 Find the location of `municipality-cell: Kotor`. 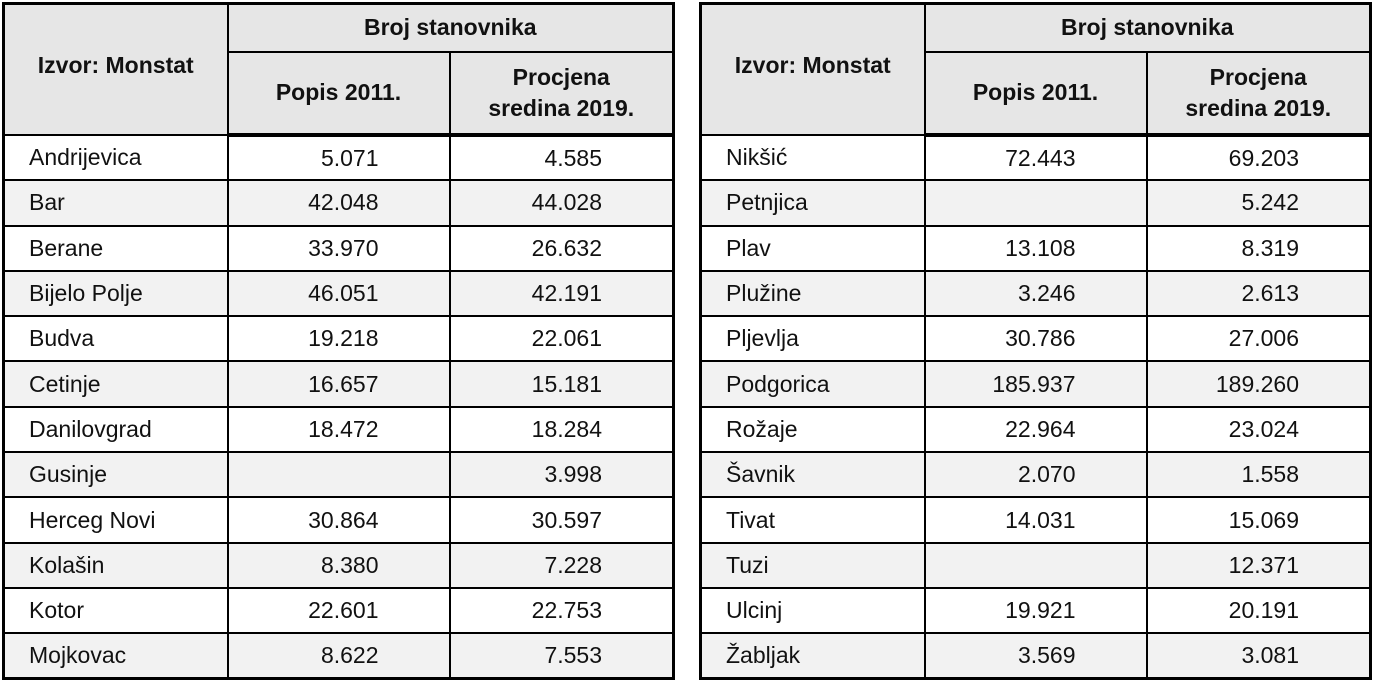

municipality-cell: Kotor is located at coordinates (115, 610).